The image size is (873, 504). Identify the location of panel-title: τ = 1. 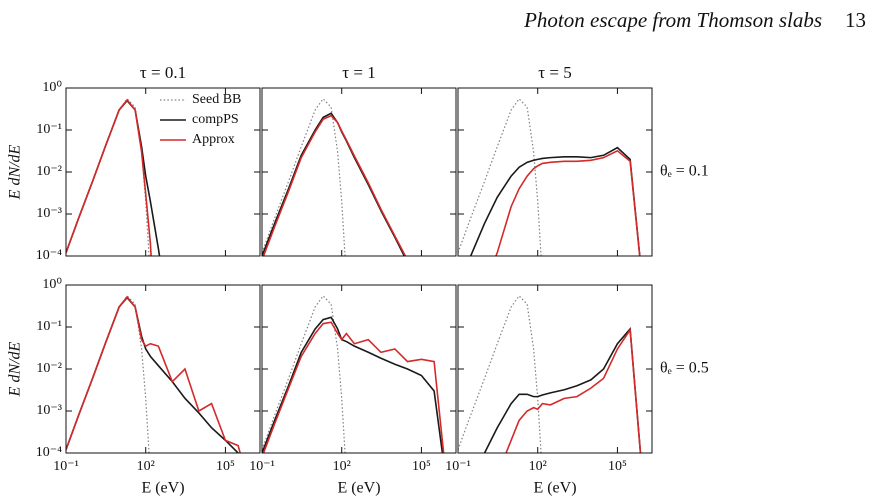
(358, 72).